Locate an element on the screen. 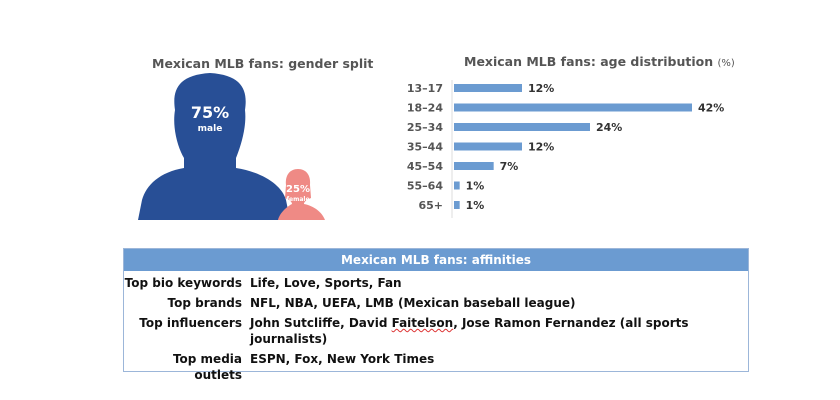 The height and width of the screenshot is (400, 840). age-category-label: 35–44 is located at coordinates (425, 147).